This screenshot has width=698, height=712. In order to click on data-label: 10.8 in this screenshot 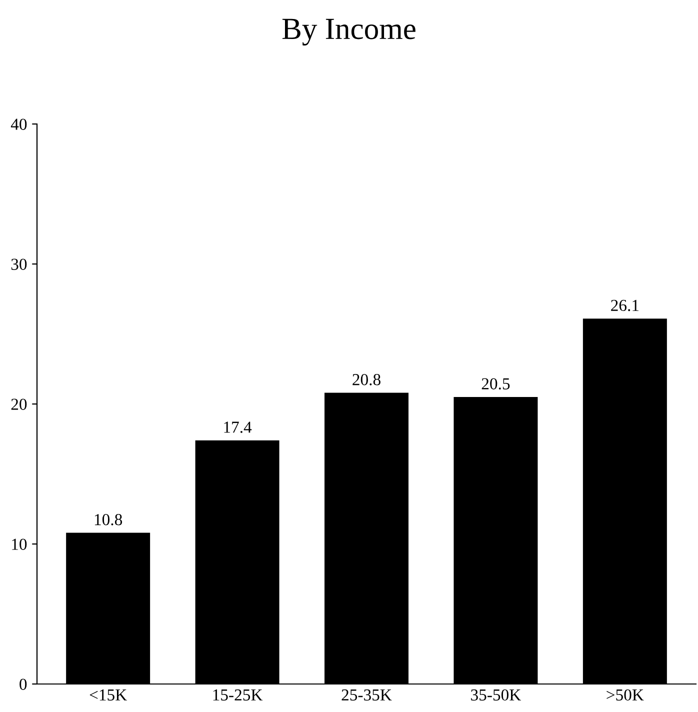, I will do `click(108, 520)`.